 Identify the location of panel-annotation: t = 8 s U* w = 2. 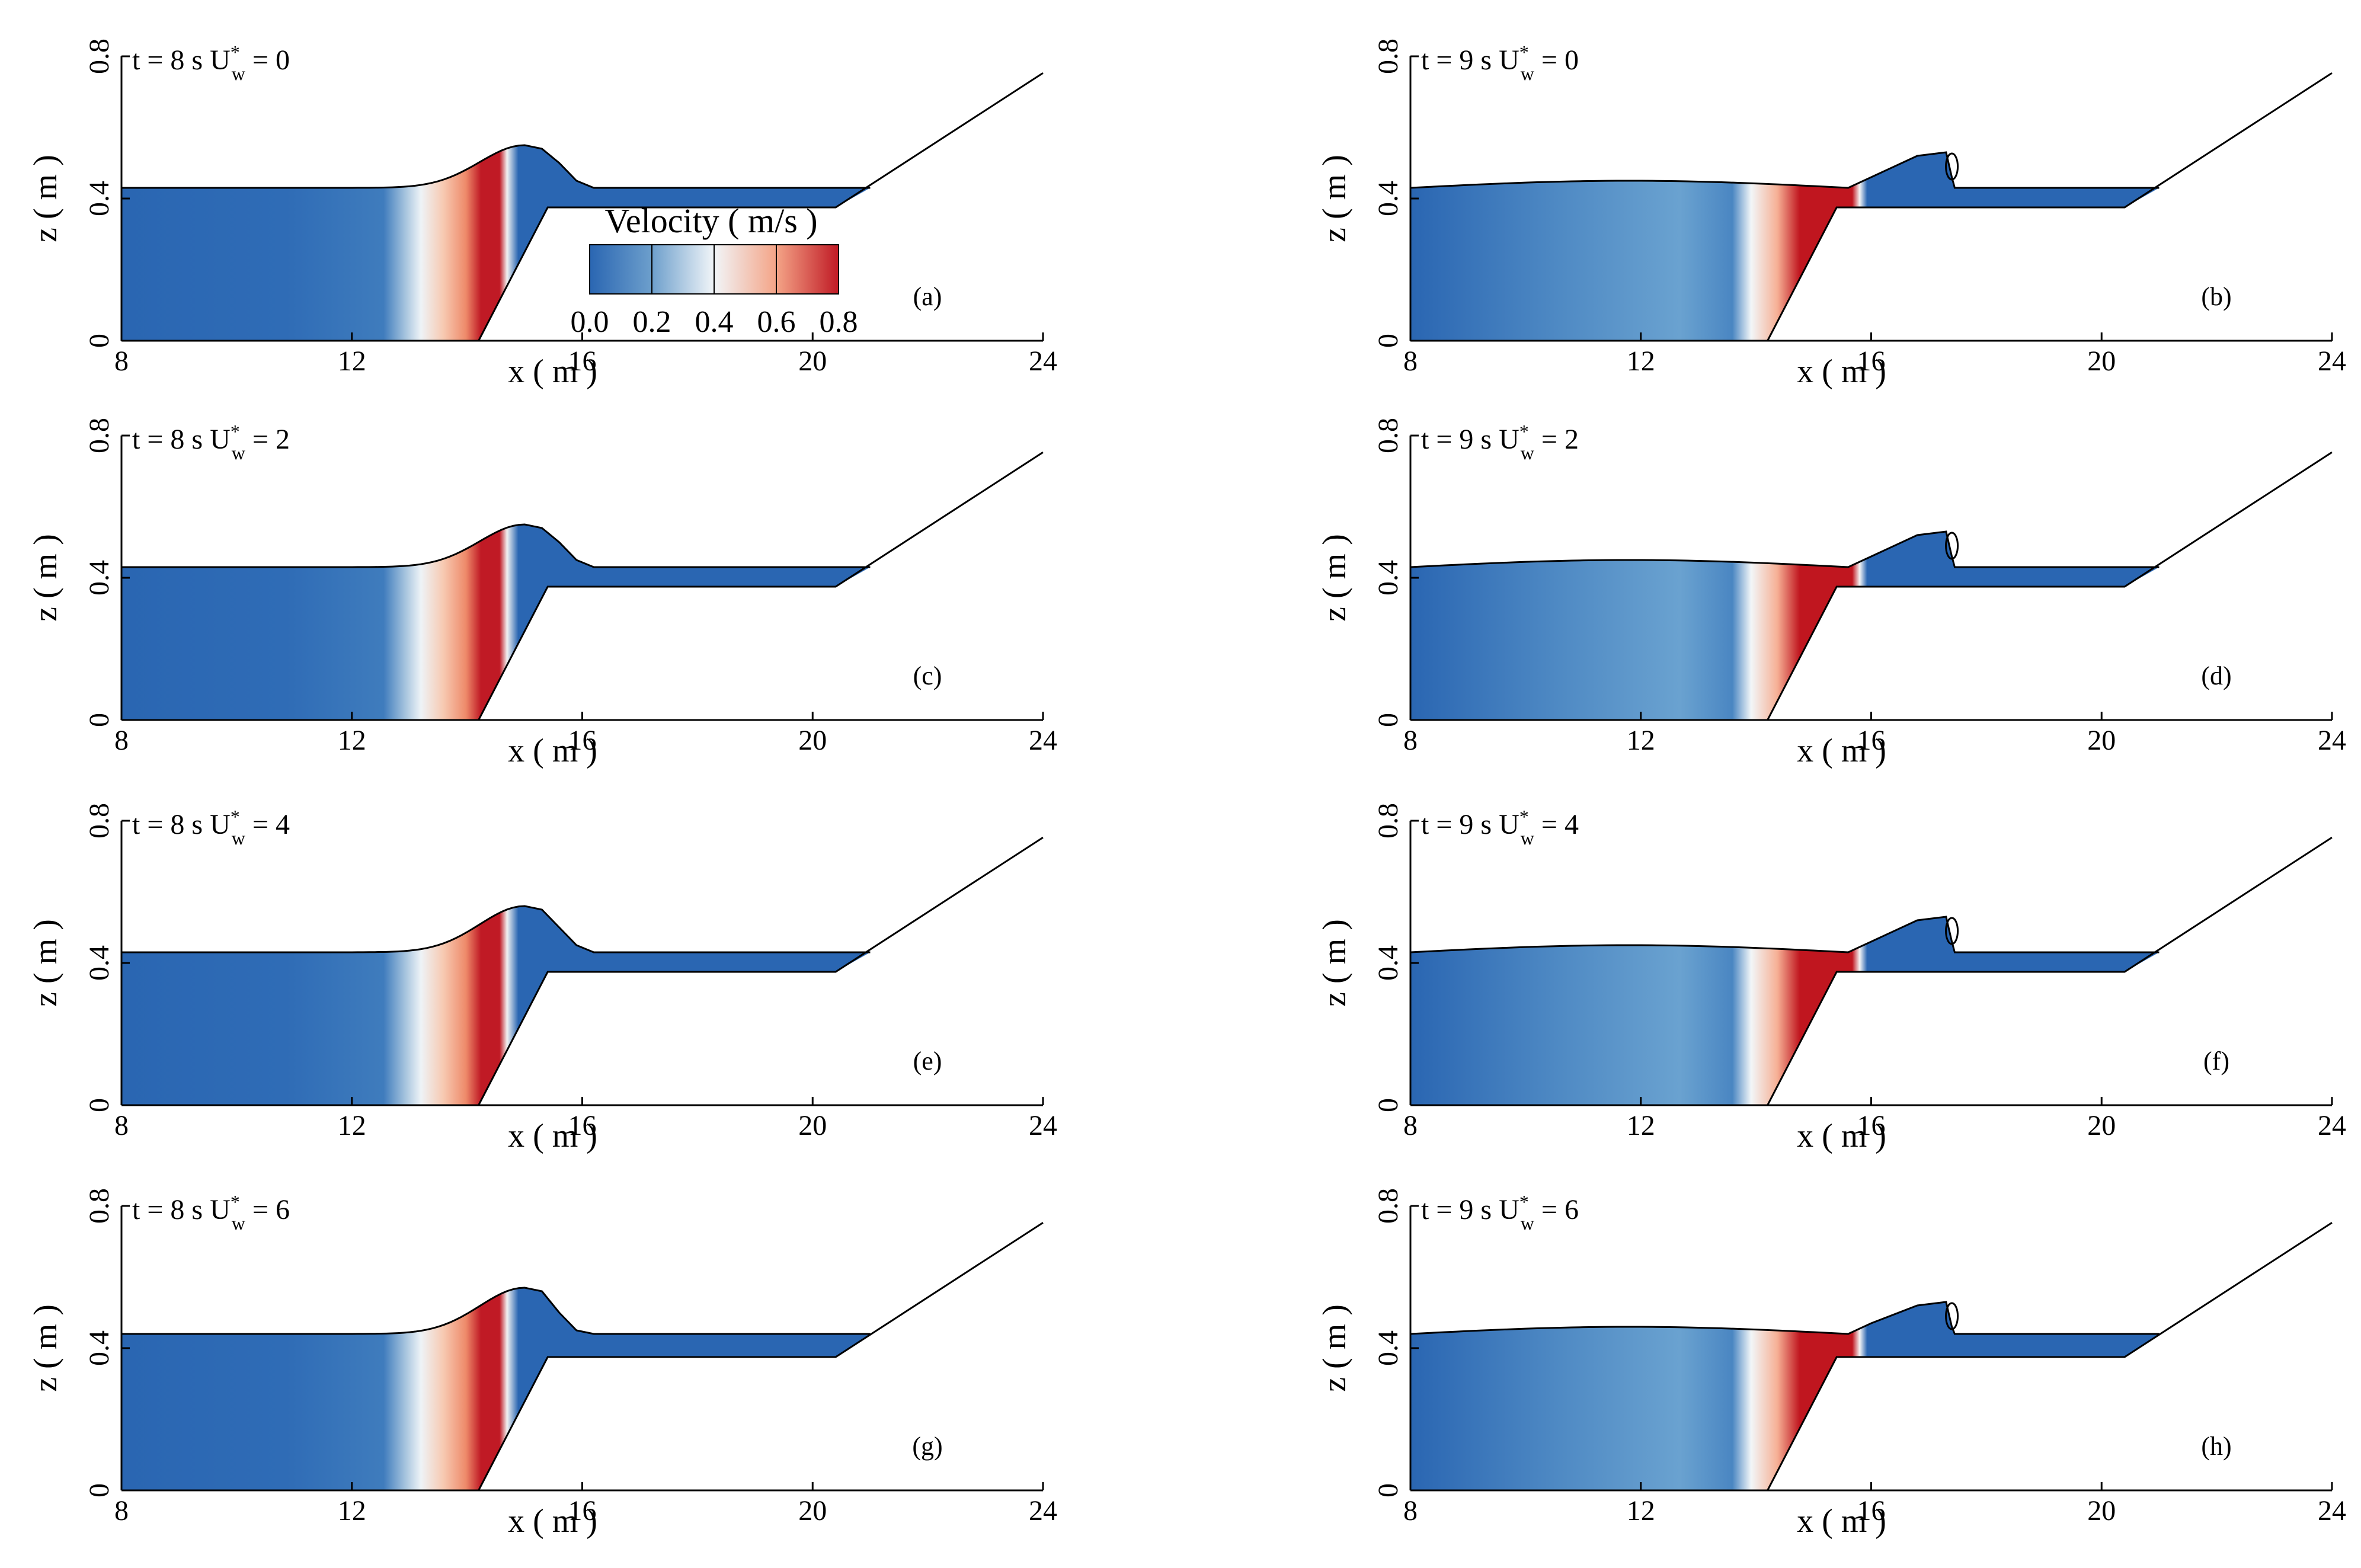
(211, 442).